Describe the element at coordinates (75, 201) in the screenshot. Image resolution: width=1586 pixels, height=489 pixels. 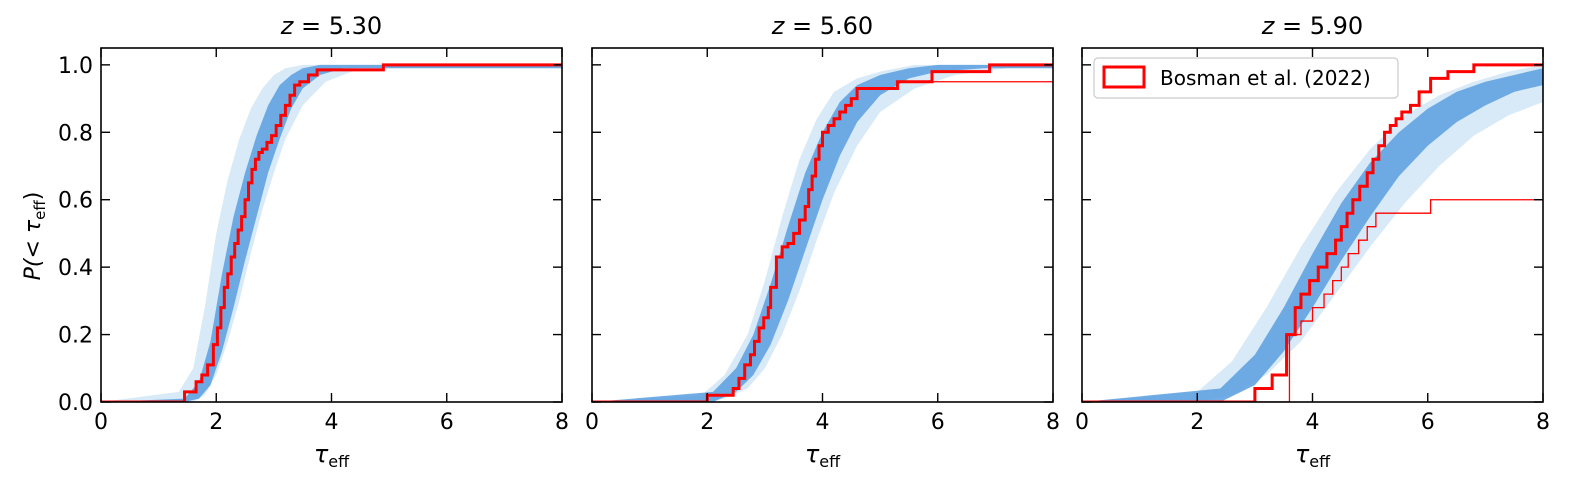
I see `y-tick-label: 0.6` at that location.